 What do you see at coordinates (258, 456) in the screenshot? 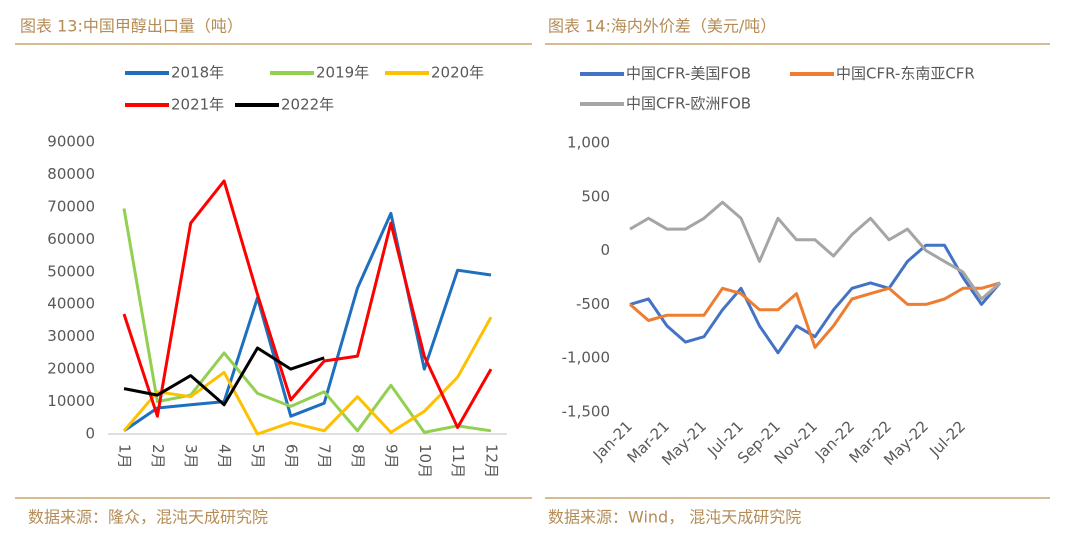
I see `x-tick-label: 5月` at bounding box center [258, 456].